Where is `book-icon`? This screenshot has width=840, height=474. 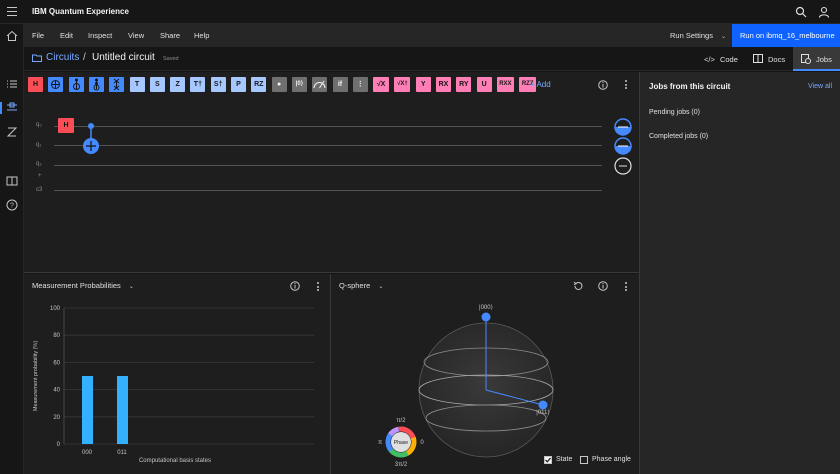 book-icon is located at coordinates (12, 181).